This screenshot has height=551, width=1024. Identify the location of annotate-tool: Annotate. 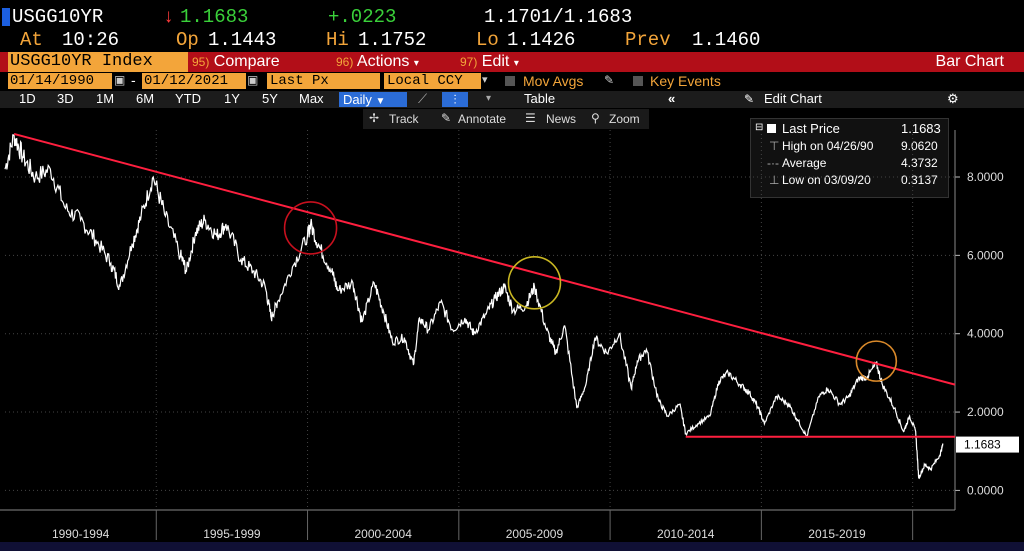
(482, 119).